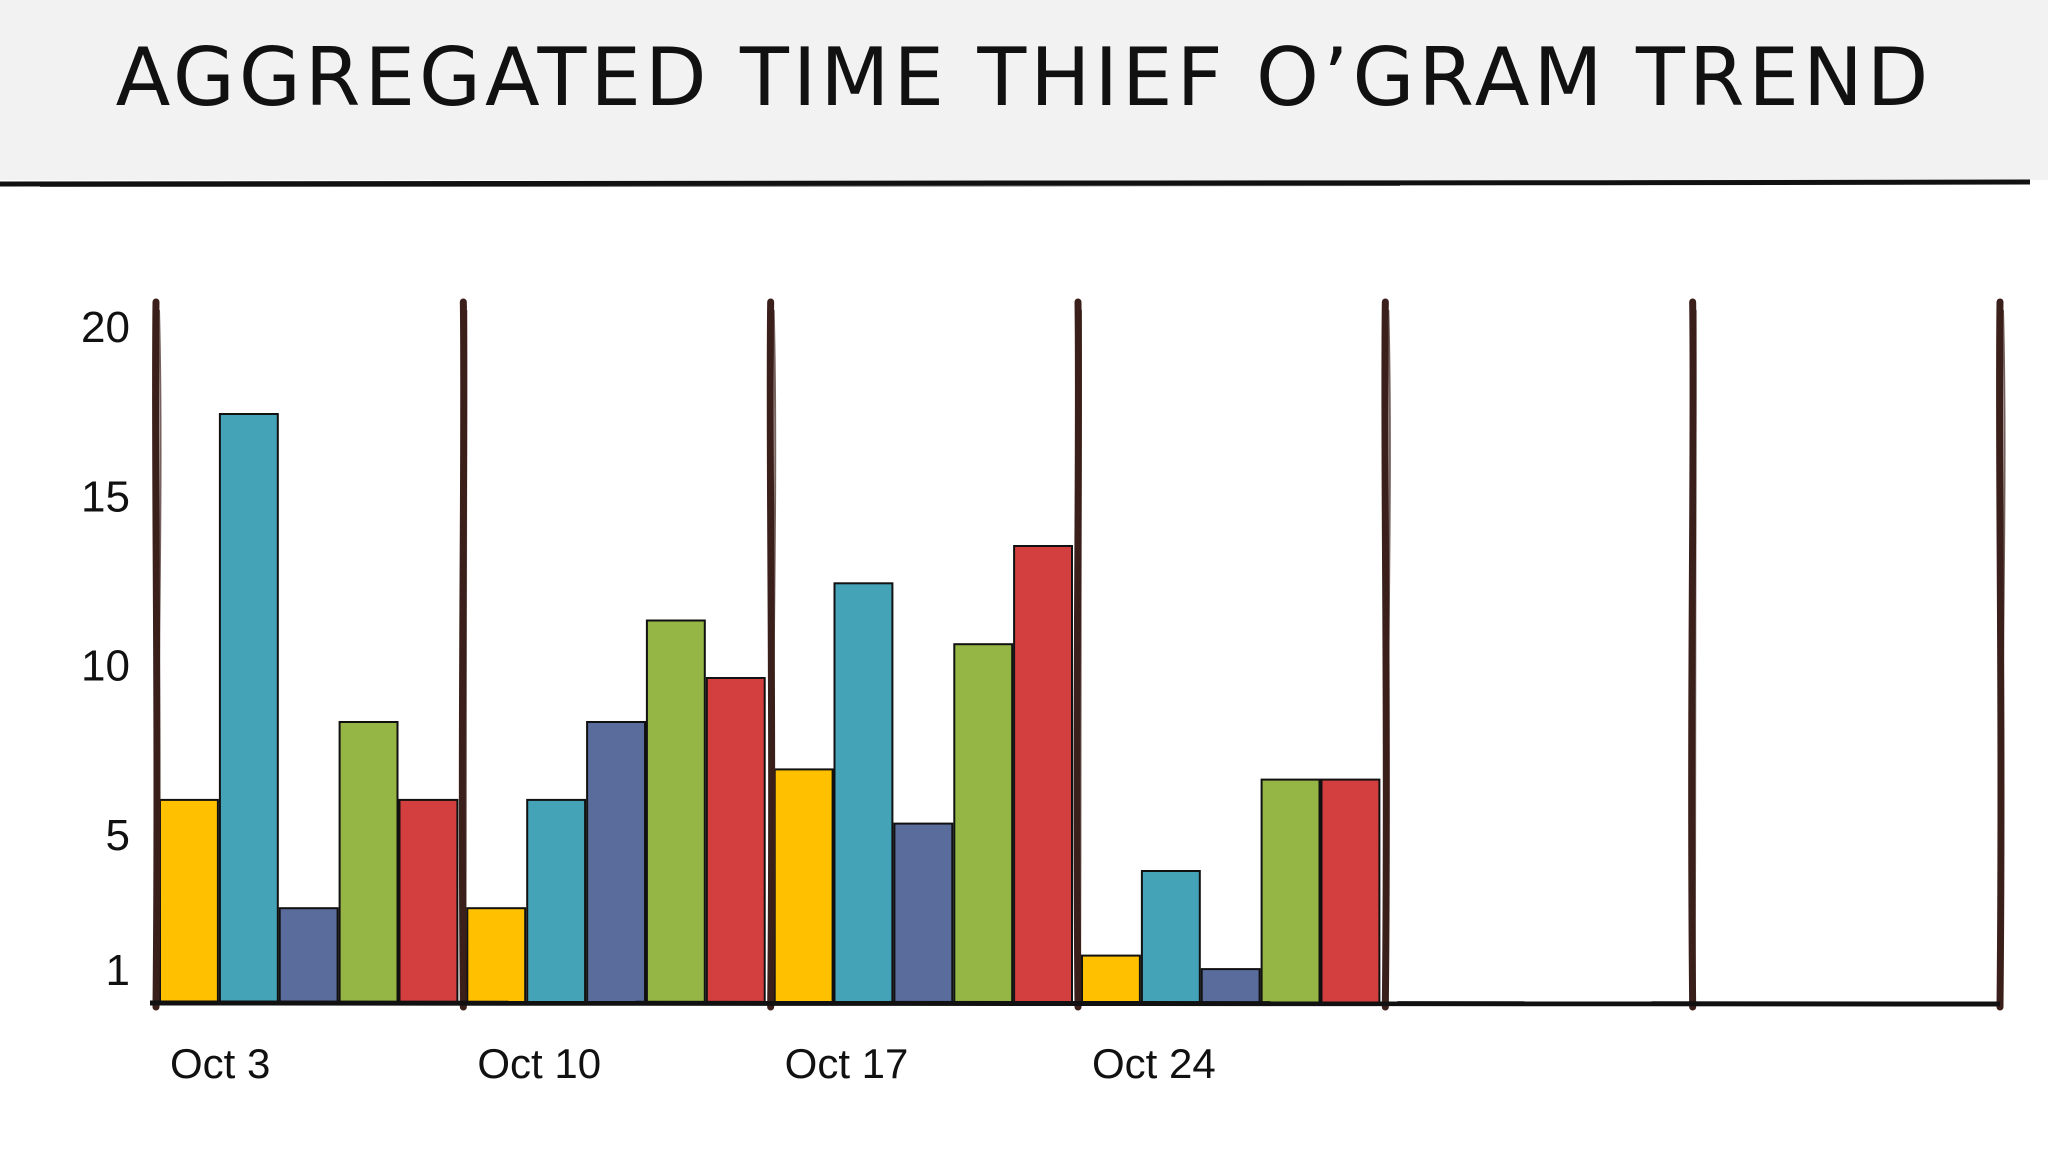 The height and width of the screenshot is (1152, 2048). Describe the element at coordinates (1154, 1063) in the screenshot. I see `x-category-label: Oct 24` at that location.